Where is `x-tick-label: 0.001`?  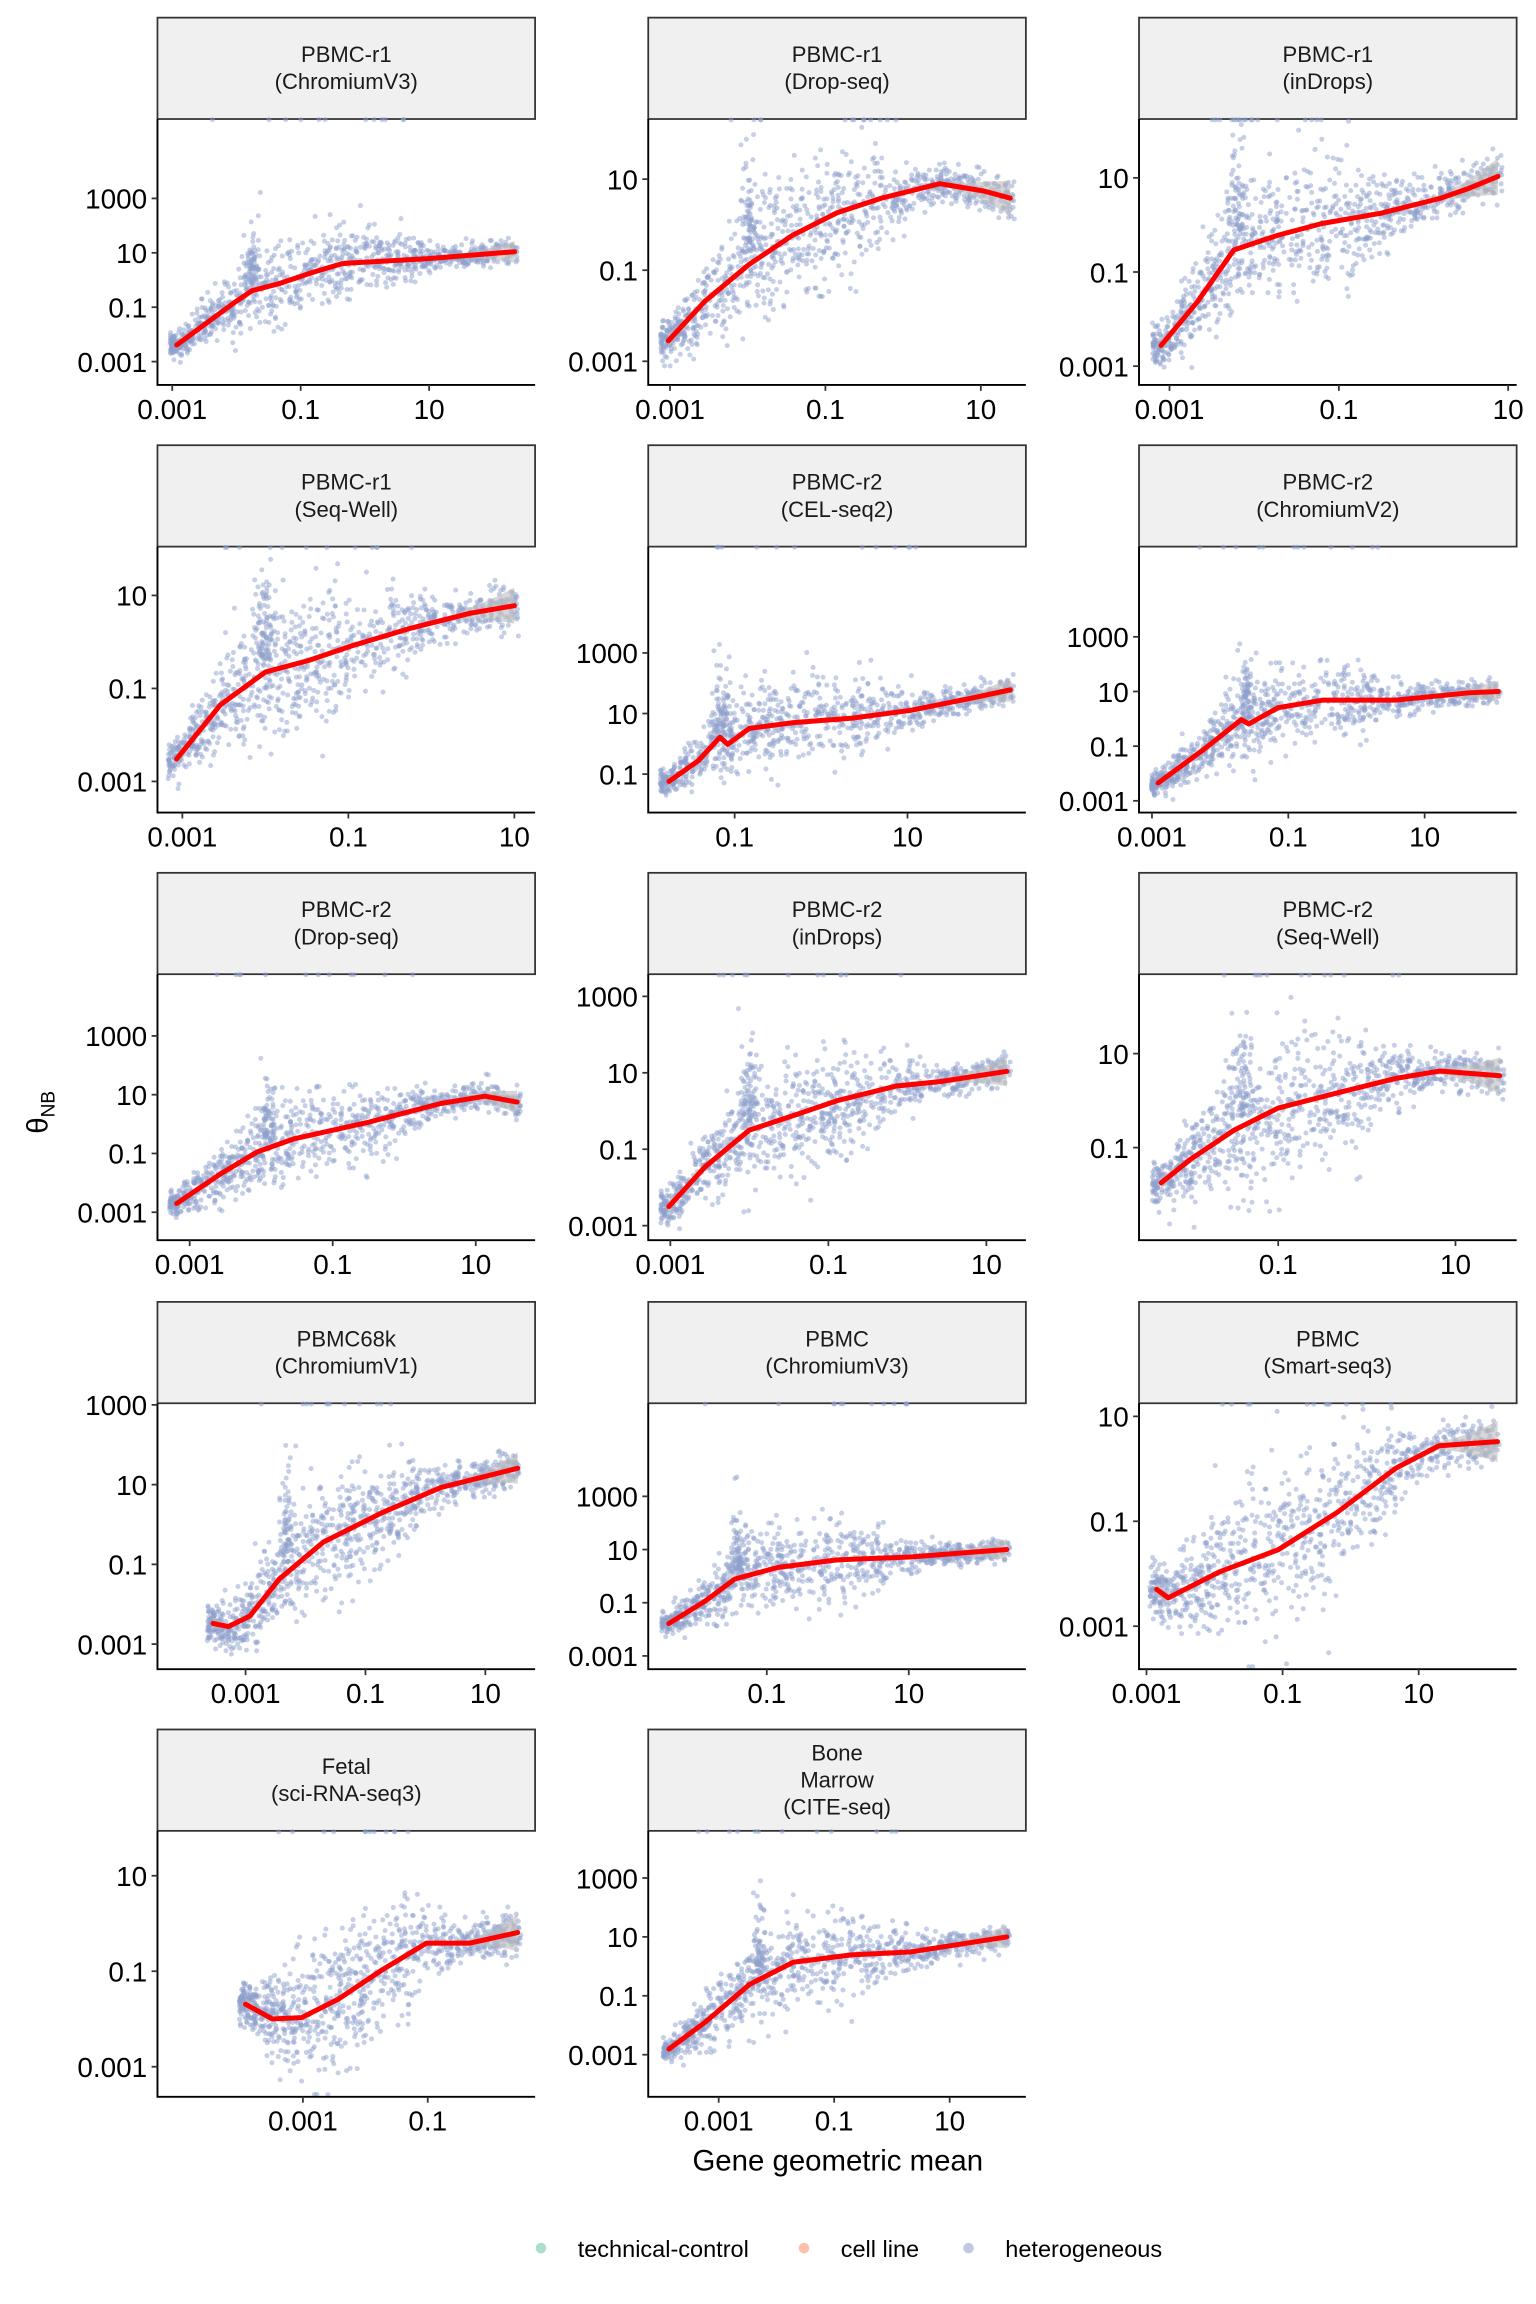
x-tick-label: 0.001 is located at coordinates (1170, 409).